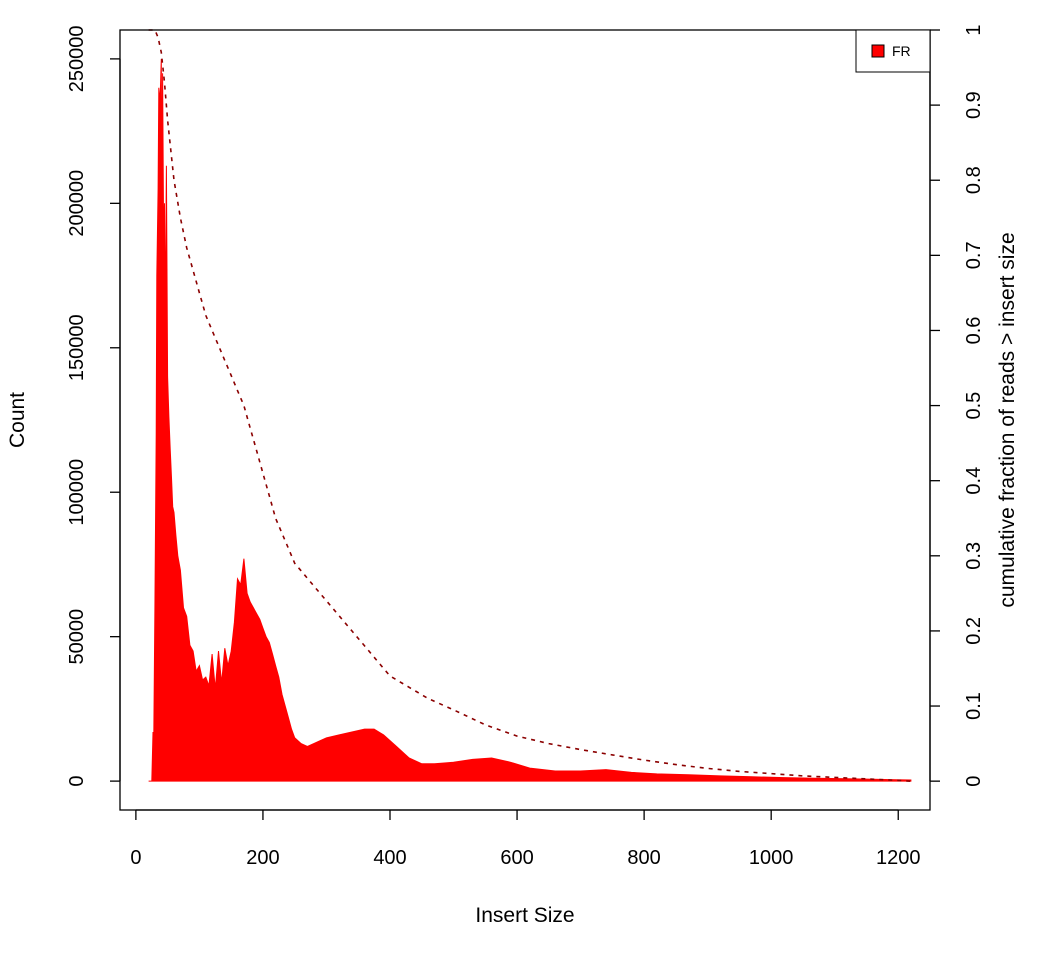 The height and width of the screenshot is (960, 1050). Describe the element at coordinates (957, 405) in the screenshot. I see `y-axis-right: 0 0.1 0.2 0.3 0.4 0.5 0.6 0.7 0.8 0.9 1` at that location.